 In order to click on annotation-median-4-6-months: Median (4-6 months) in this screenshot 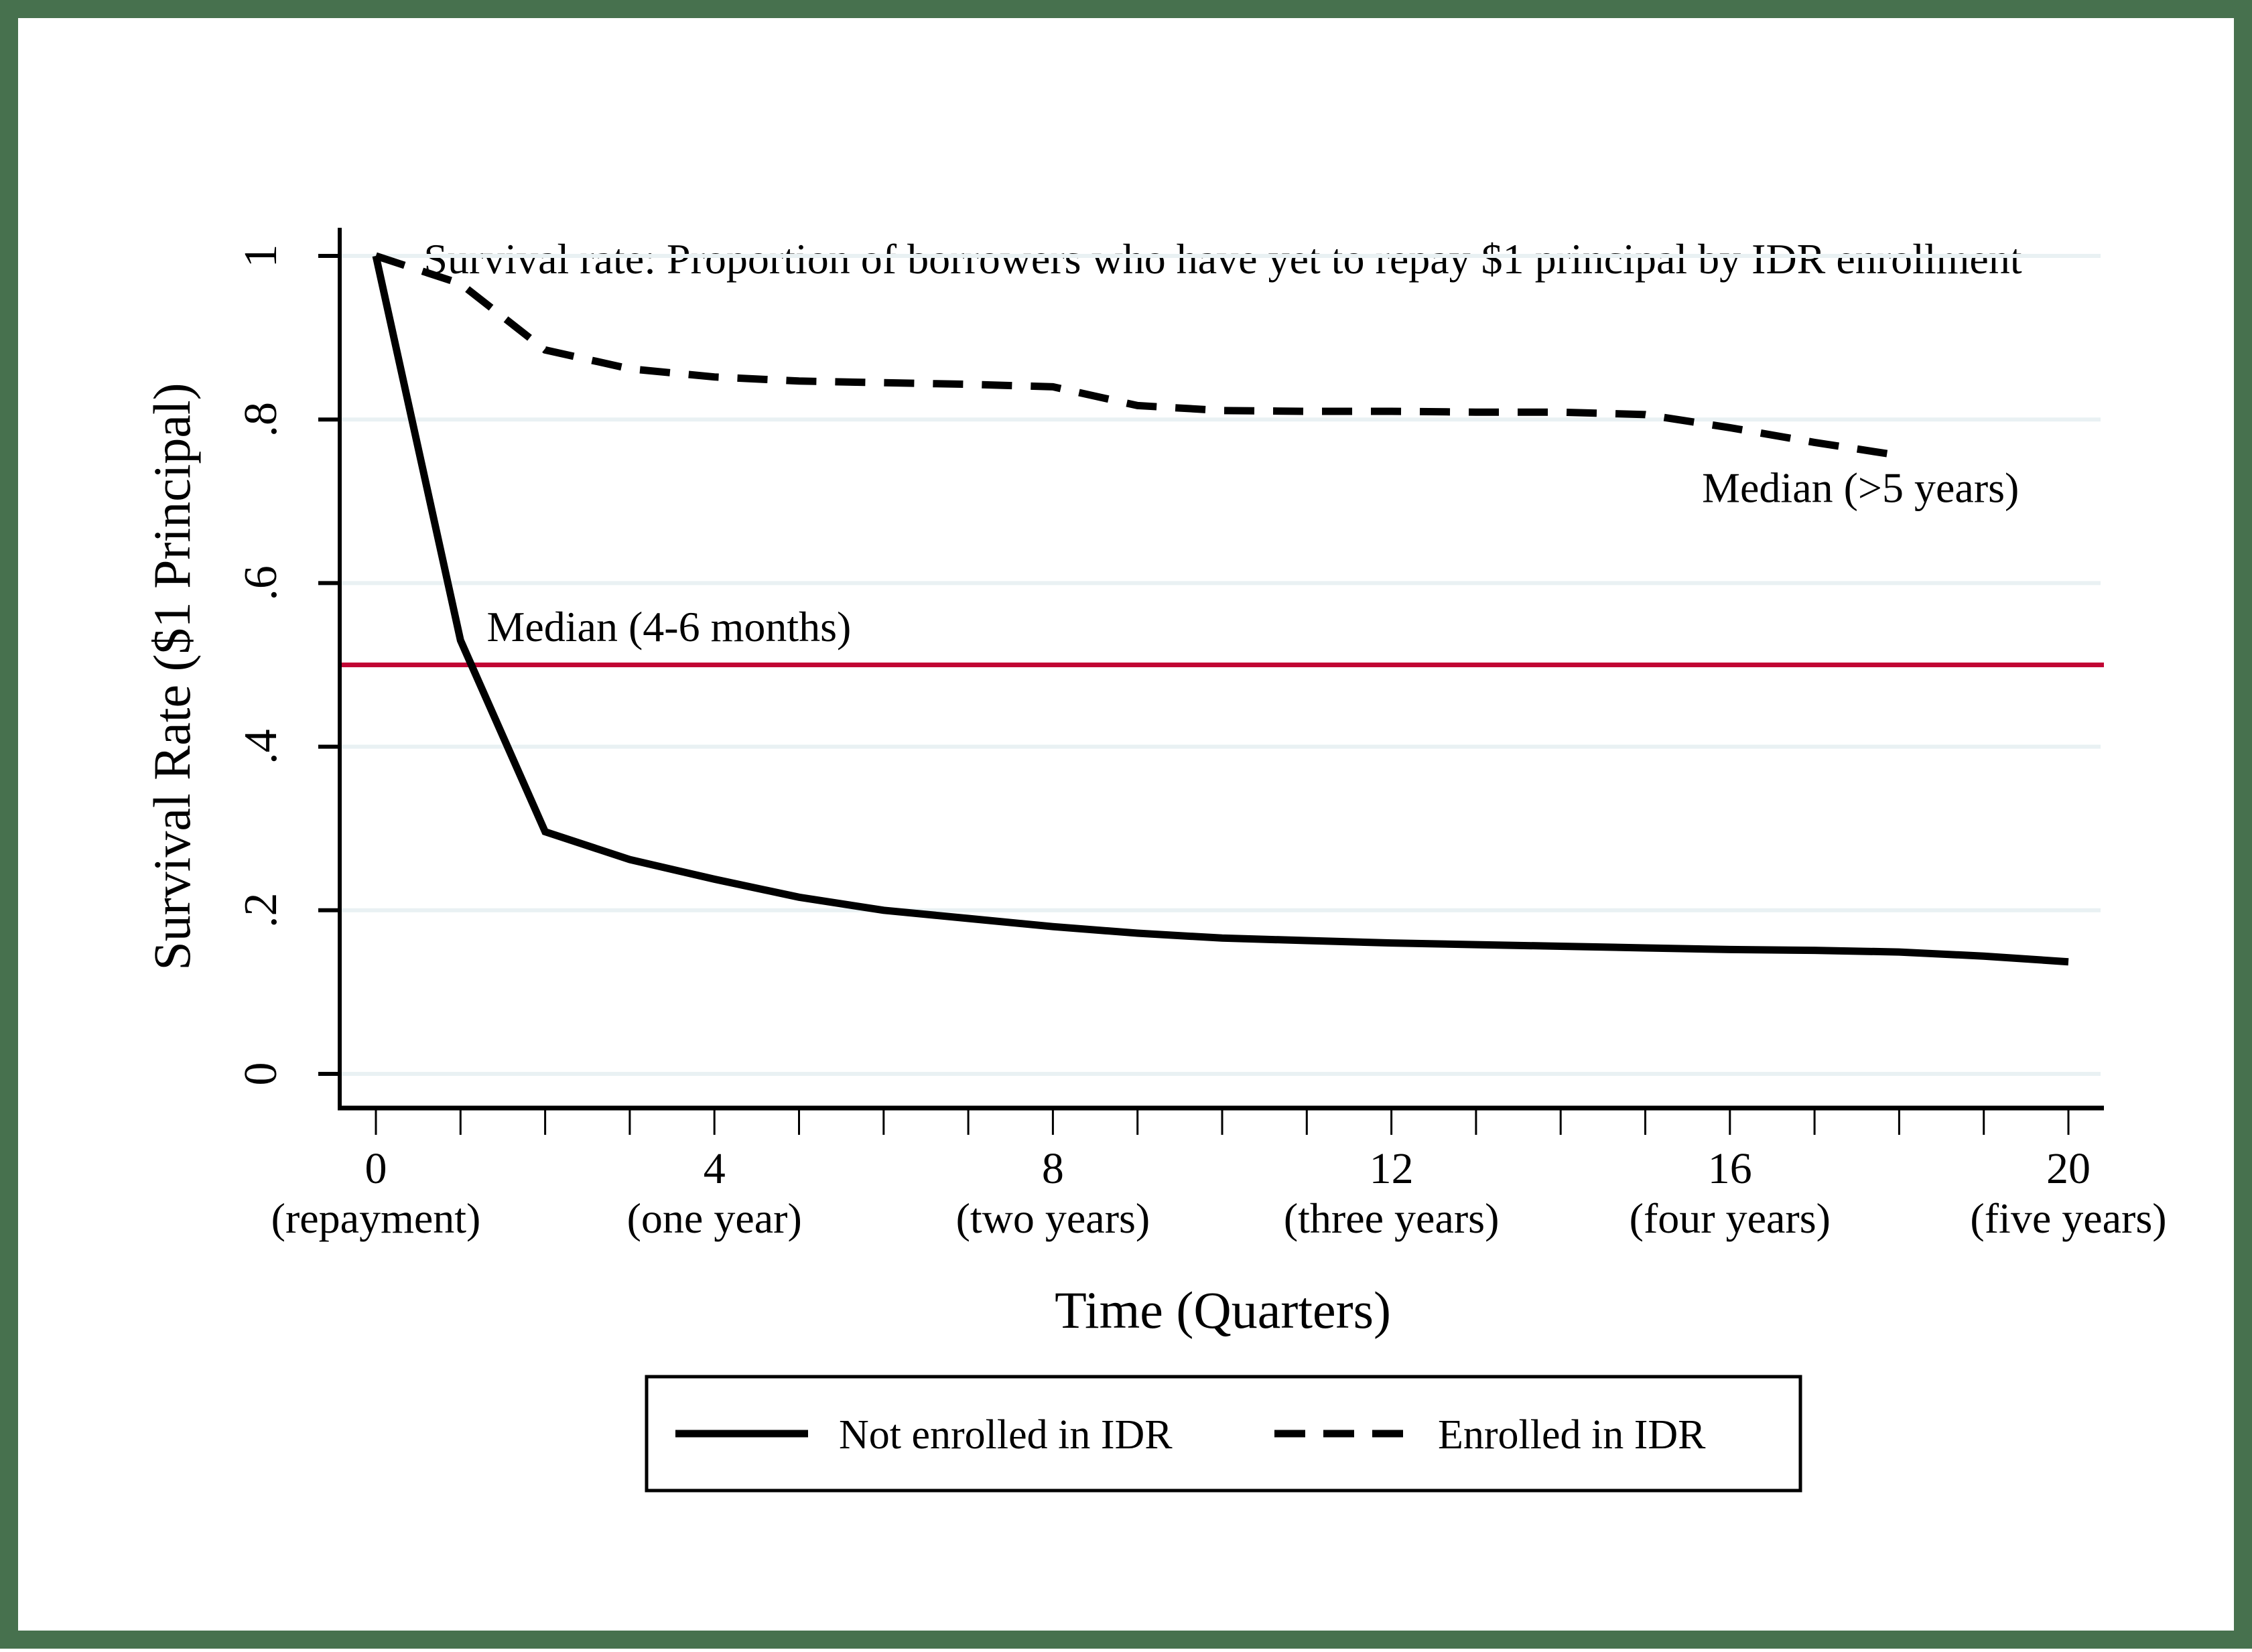, I will do `click(669, 626)`.